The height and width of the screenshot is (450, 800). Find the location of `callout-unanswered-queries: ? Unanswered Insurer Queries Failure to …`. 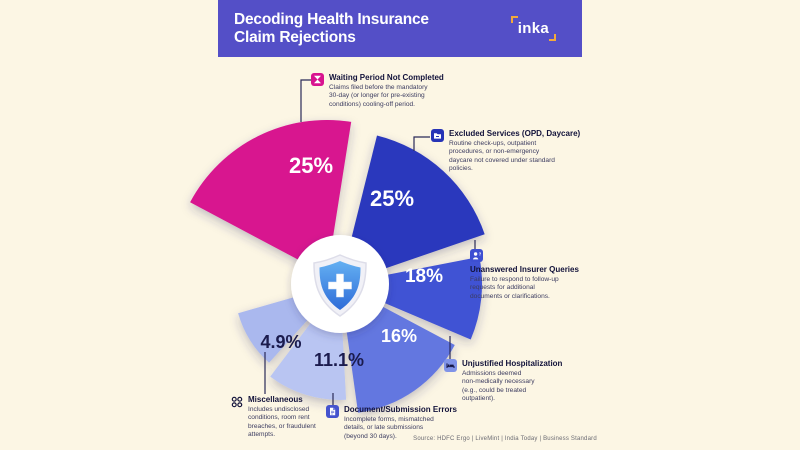

callout-unanswered-queries: ? Unanswered Insurer Queries Failure to … is located at coordinates (526, 275).